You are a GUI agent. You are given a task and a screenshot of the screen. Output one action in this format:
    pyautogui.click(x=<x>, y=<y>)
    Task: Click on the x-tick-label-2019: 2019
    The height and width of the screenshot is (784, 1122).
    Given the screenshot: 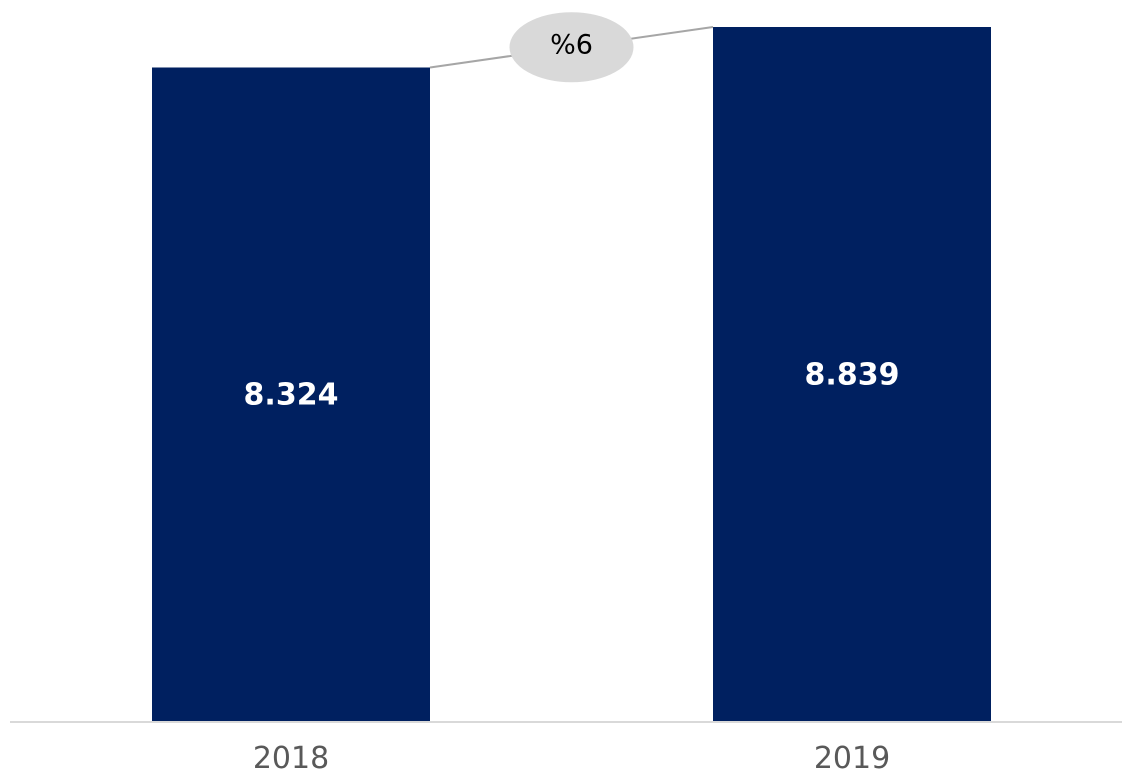 What is the action you would take?
    pyautogui.click(x=852, y=758)
    